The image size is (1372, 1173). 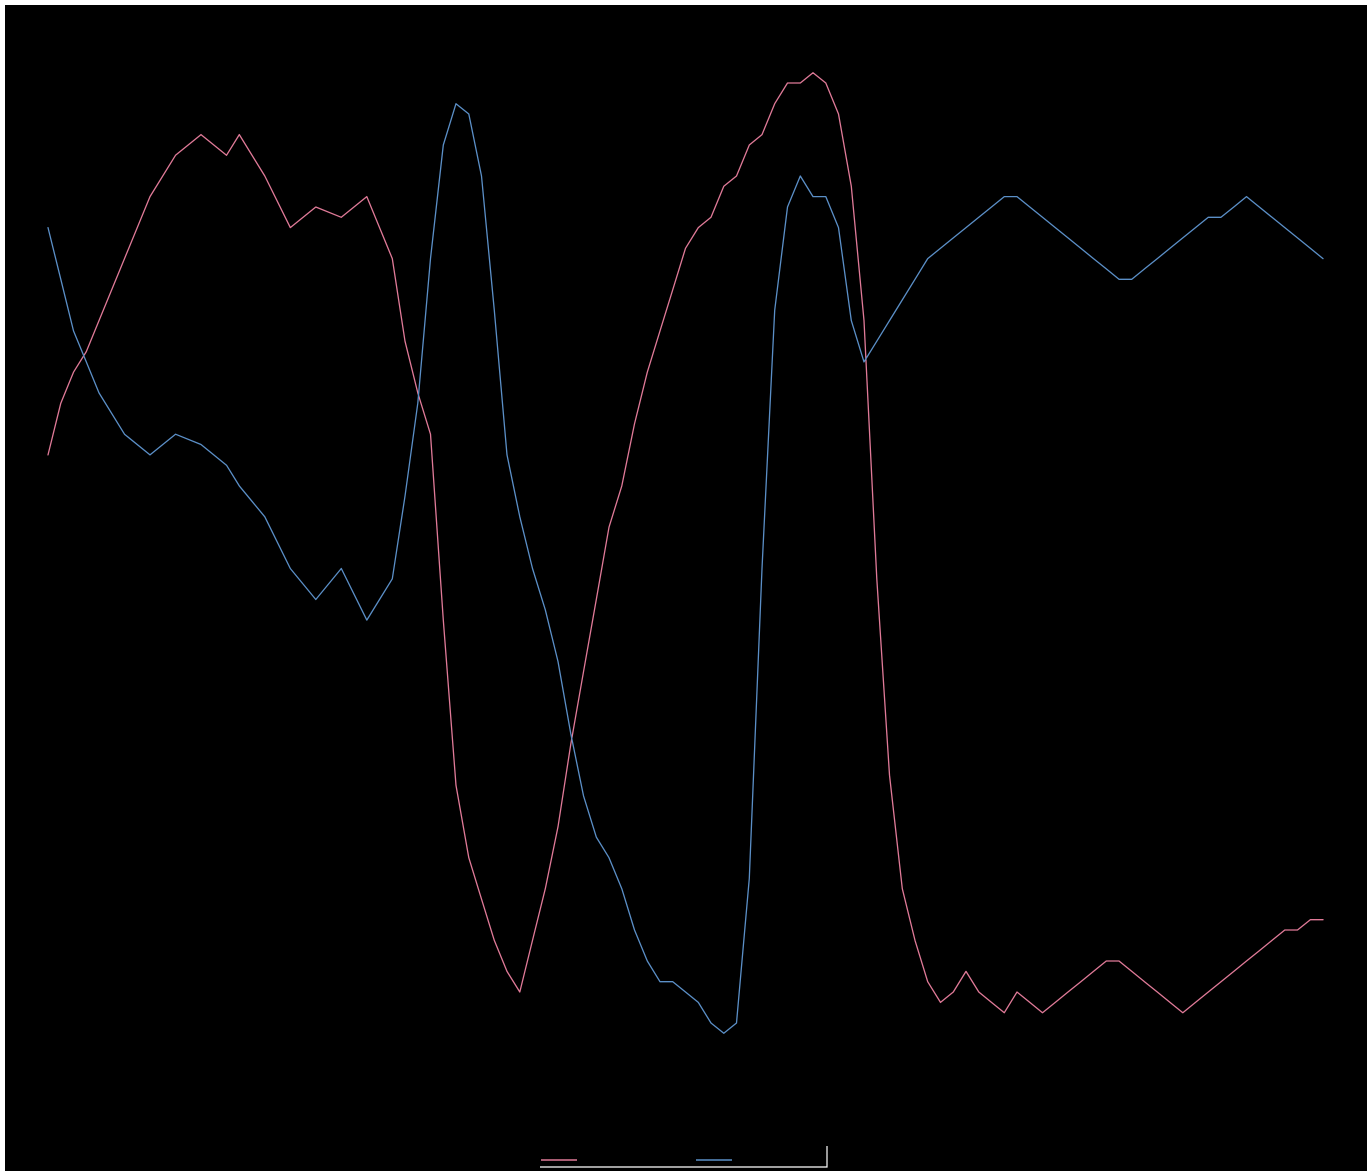 I want to click on legend-box, so click(x=684, y=1157).